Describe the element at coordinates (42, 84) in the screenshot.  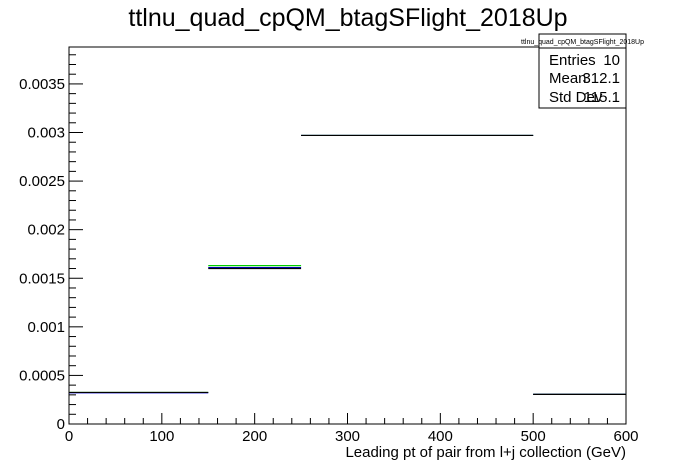
I see `y-tick-label: 0.0035` at that location.